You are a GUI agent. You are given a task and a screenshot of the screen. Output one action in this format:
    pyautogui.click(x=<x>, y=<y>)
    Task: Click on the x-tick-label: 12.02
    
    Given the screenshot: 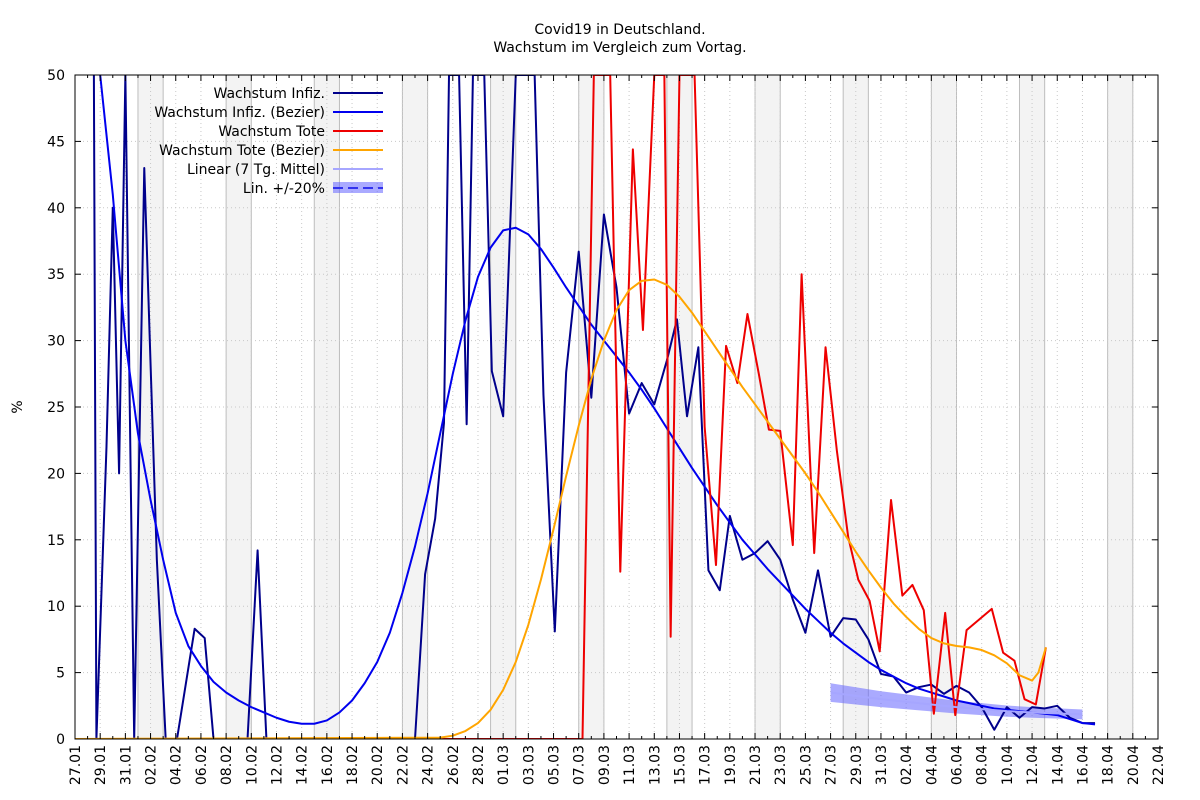 What is the action you would take?
    pyautogui.click(x=277, y=765)
    